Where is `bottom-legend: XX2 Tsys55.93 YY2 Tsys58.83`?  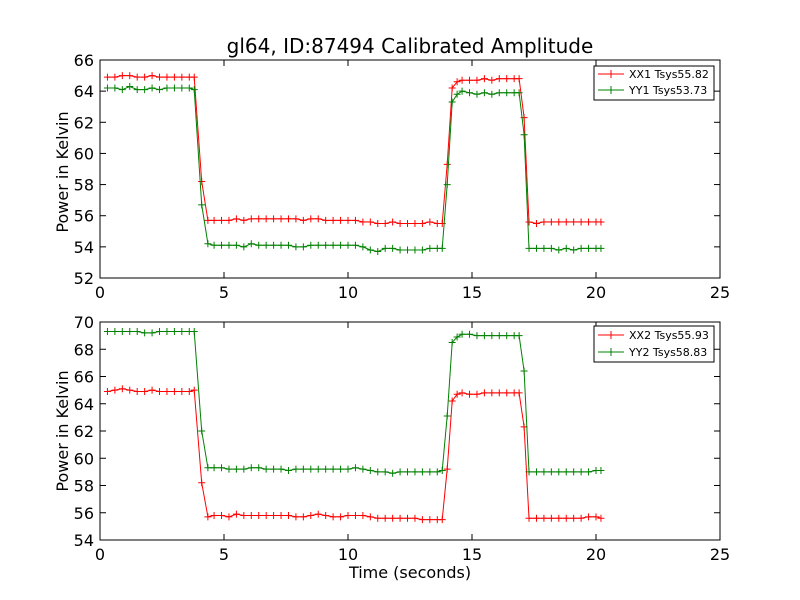 bottom-legend: XX2 Tsys55.93 YY2 Tsys58.83 is located at coordinates (654, 344).